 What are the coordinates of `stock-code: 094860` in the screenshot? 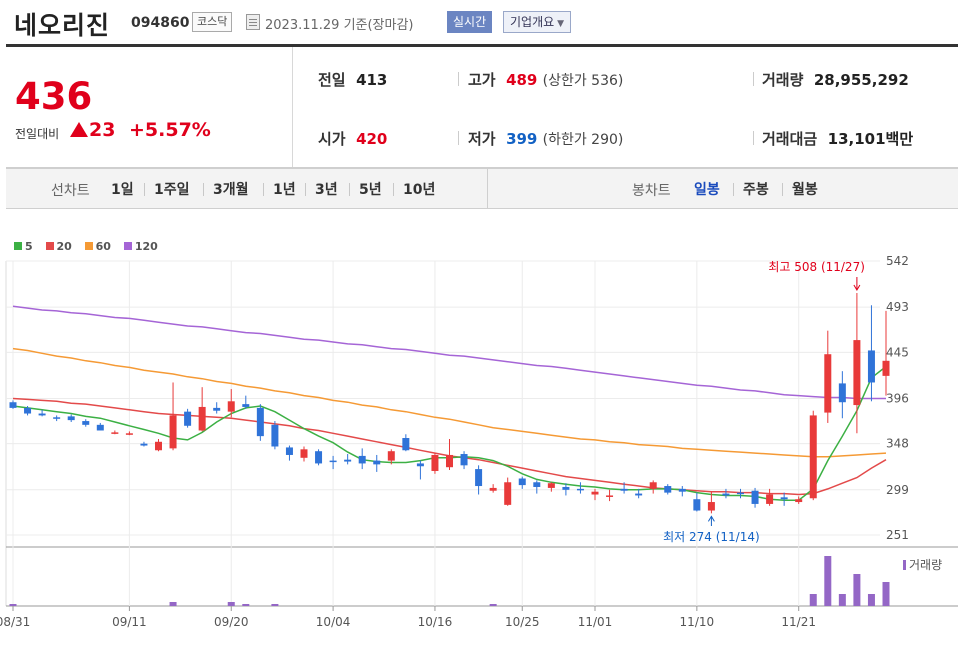 It's located at (160, 23).